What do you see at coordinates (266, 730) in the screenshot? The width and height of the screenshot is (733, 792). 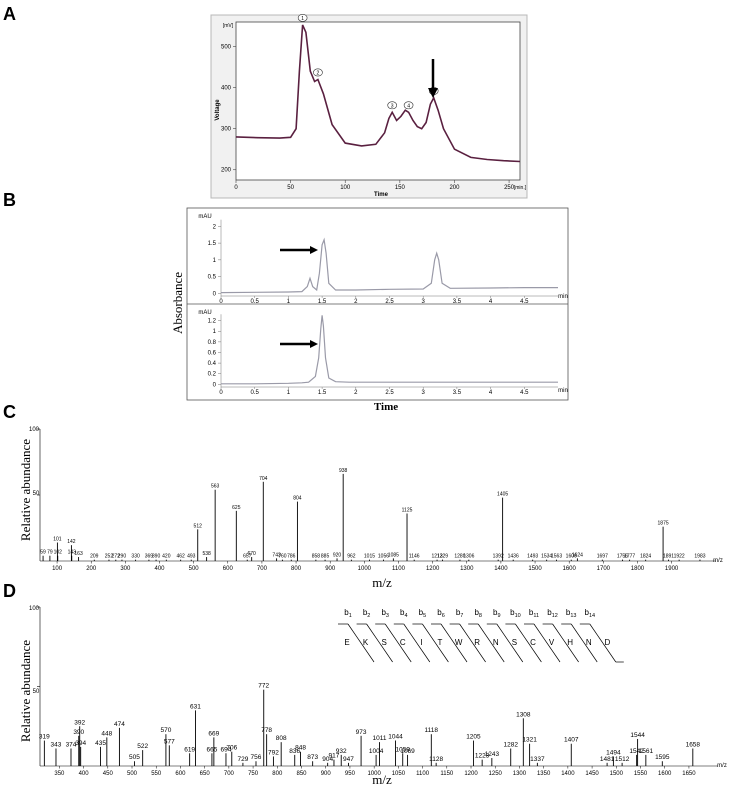 I see `panel-d-peak-label: 778` at bounding box center [266, 730].